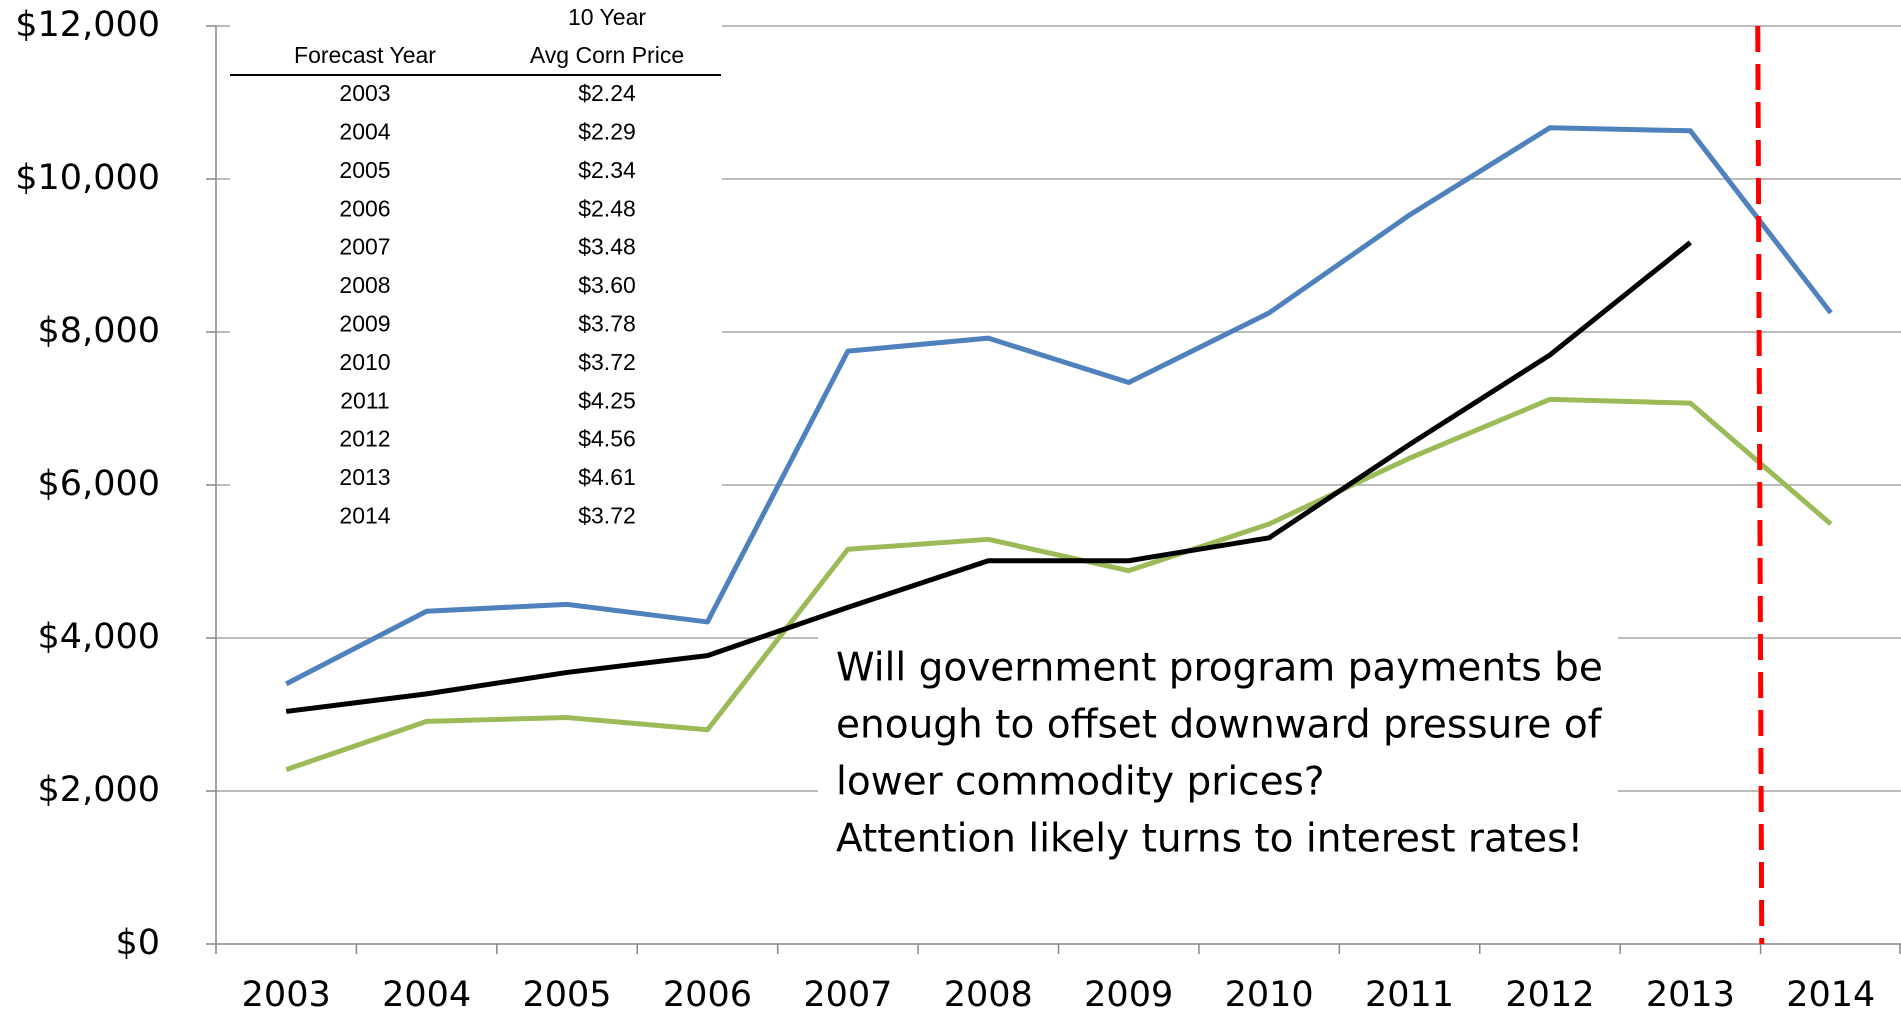 The width and height of the screenshot is (1901, 1027). What do you see at coordinates (607, 439) in the screenshot?
I see `table-cell: $4.56` at bounding box center [607, 439].